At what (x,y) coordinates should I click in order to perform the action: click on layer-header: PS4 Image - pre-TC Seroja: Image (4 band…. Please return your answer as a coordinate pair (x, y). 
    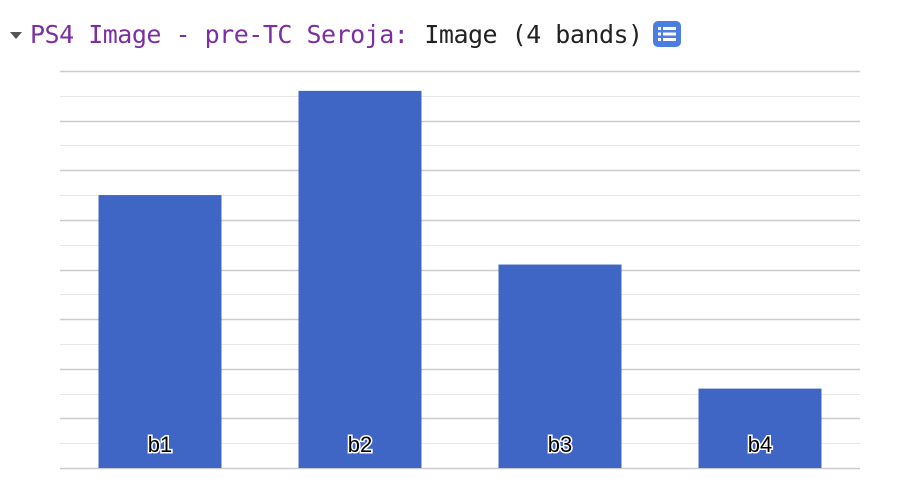
    Looking at the image, I should click on (345, 34).